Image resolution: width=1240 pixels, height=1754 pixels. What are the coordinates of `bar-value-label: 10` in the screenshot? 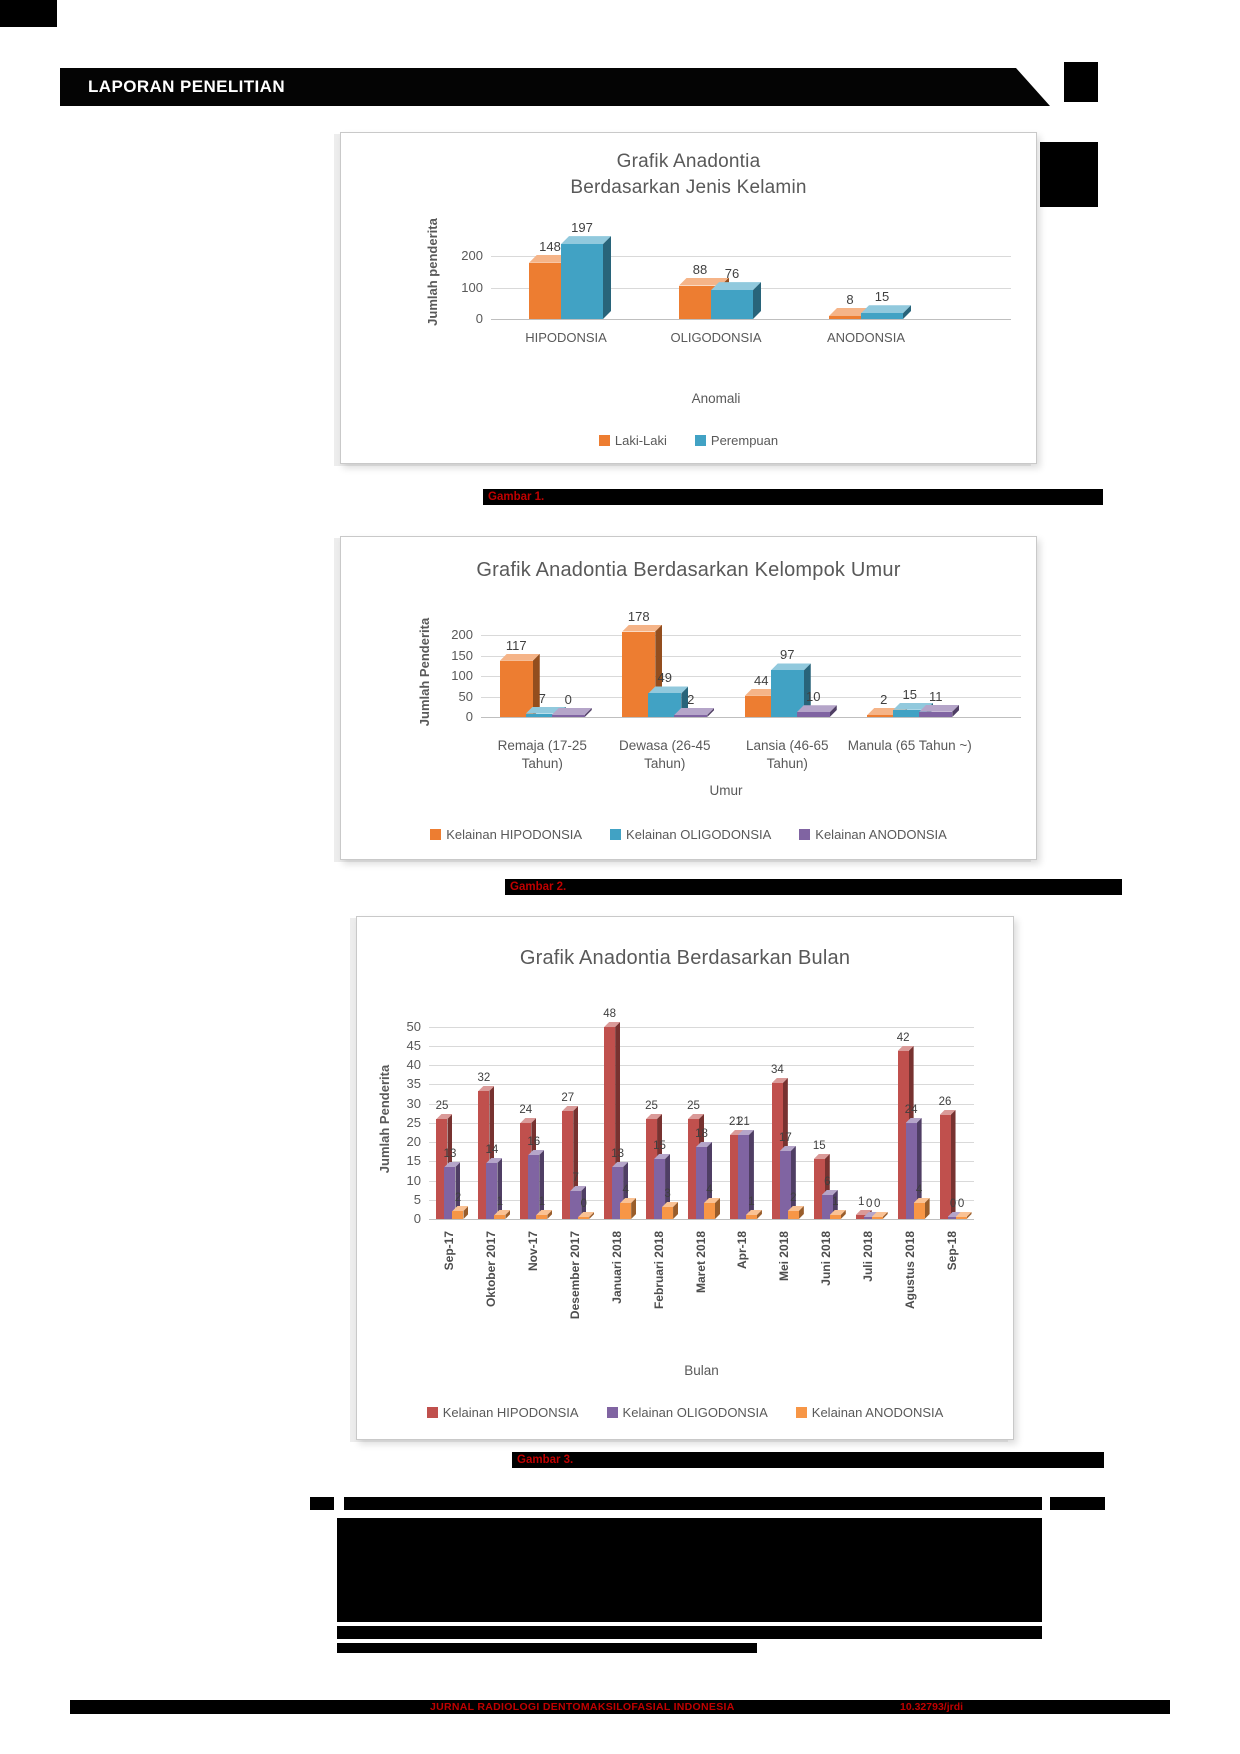 It's located at (813, 697).